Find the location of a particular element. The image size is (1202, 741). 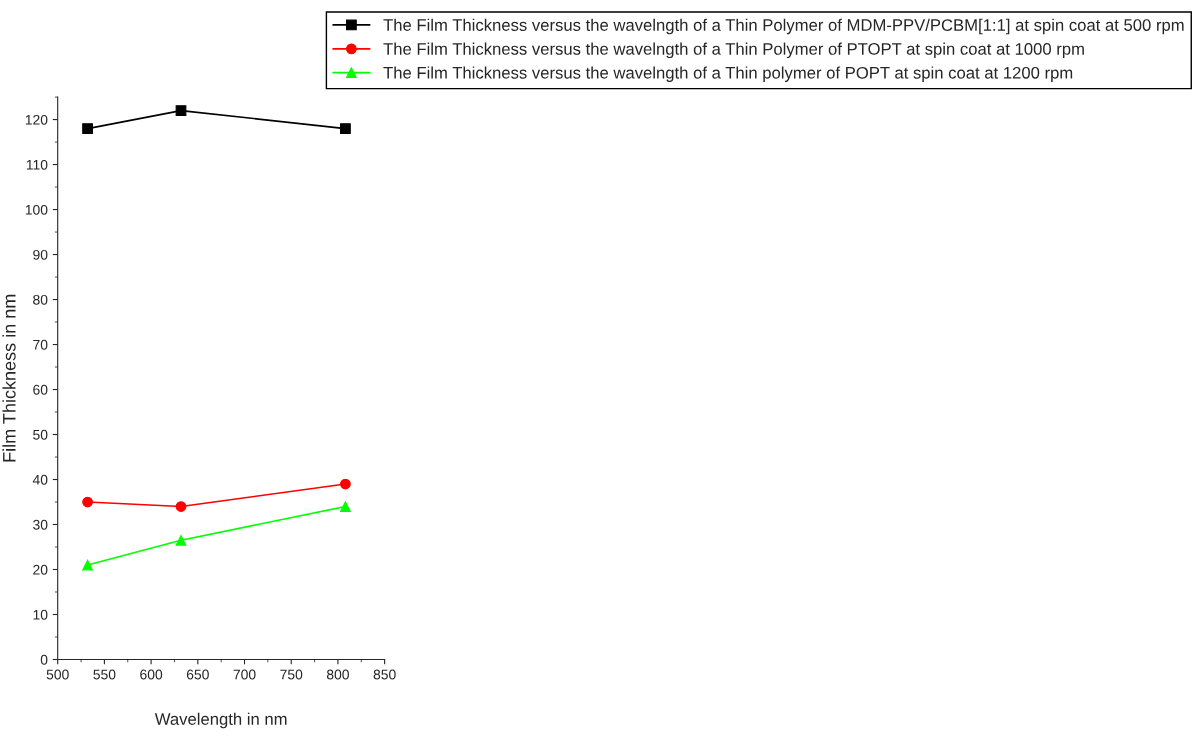

y-tick-label: 100 is located at coordinates (36, 209).